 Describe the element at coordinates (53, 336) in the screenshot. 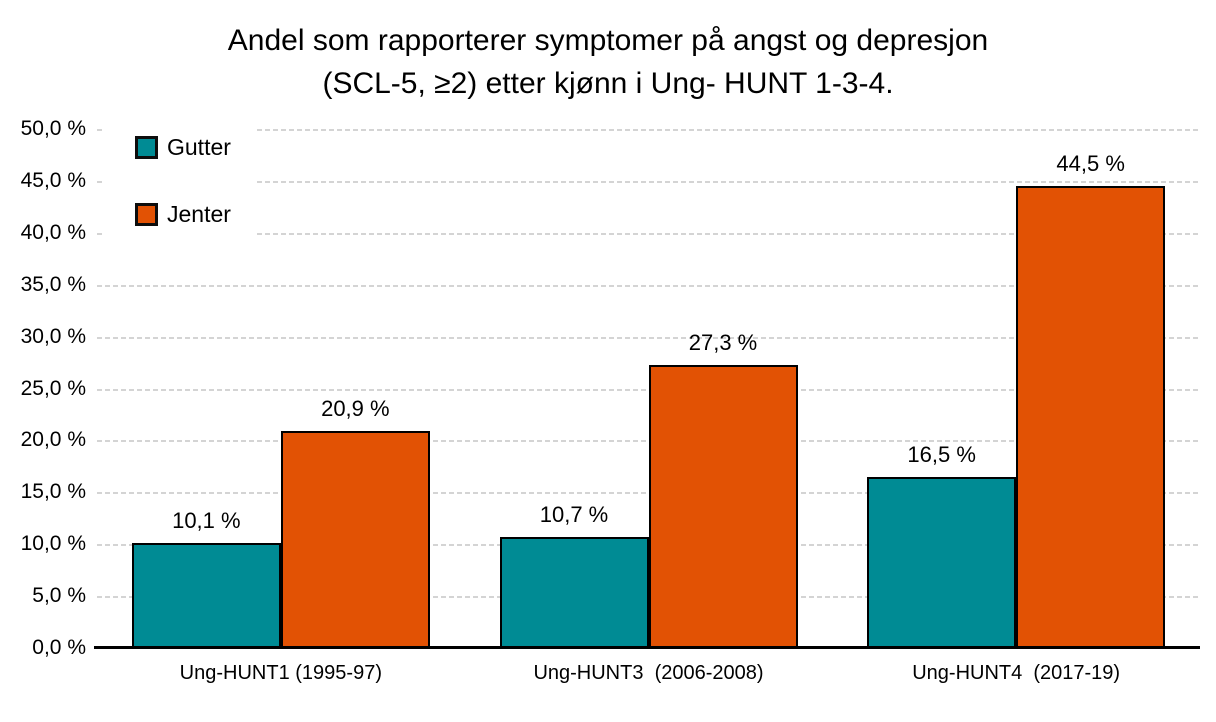

I see `y-tick-label: 30,0 %` at that location.